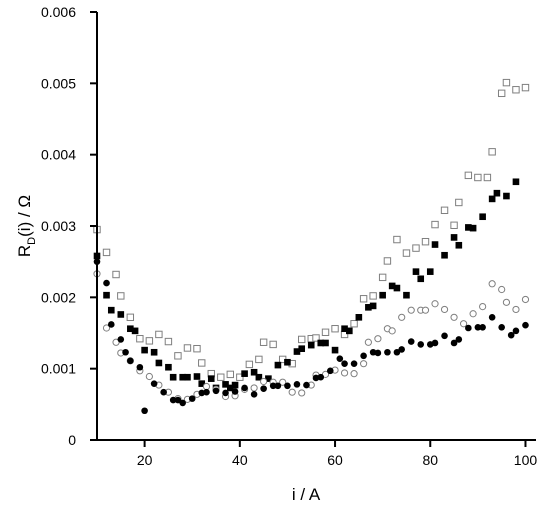 This screenshot has width=550, height=517. Describe the element at coordinates (72, 440) in the screenshot. I see `y-tick-label: 0` at that location.